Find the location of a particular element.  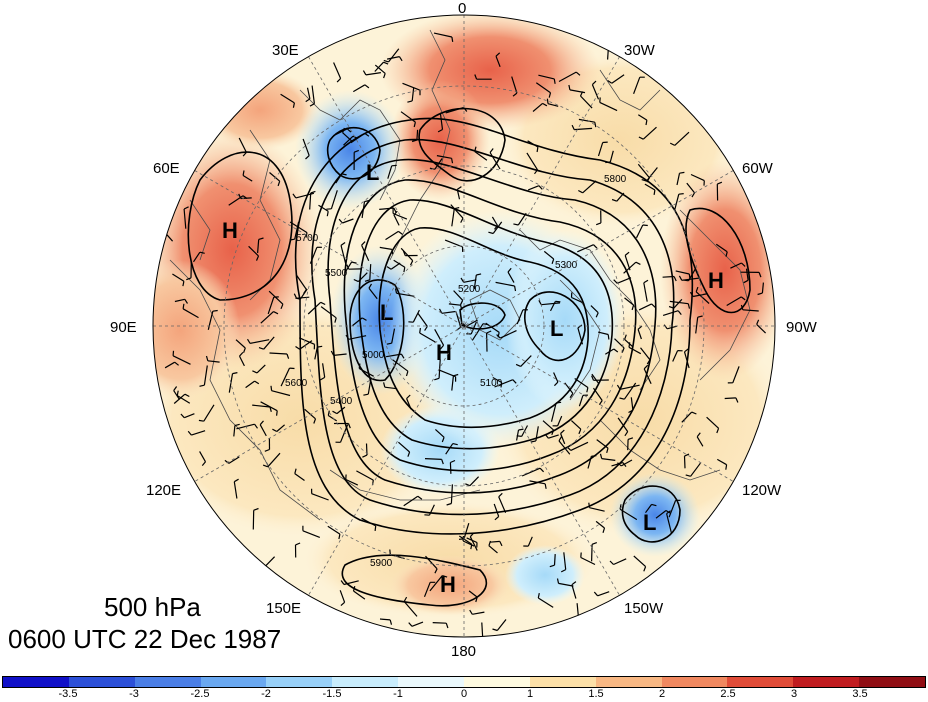

lon-label-60e: 60E is located at coordinates (166, 168).